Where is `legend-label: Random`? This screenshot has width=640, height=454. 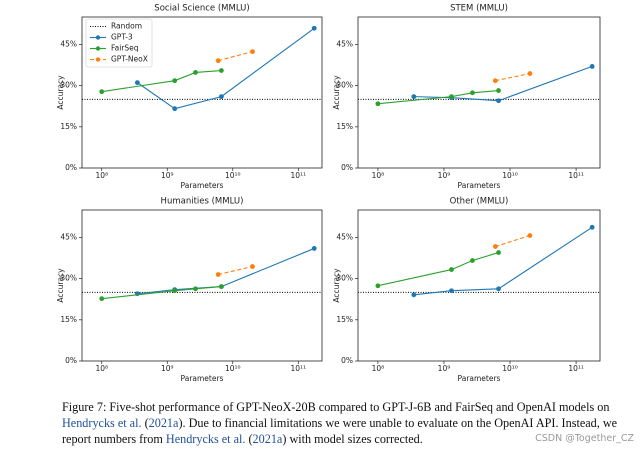 legend-label: Random is located at coordinates (126, 26).